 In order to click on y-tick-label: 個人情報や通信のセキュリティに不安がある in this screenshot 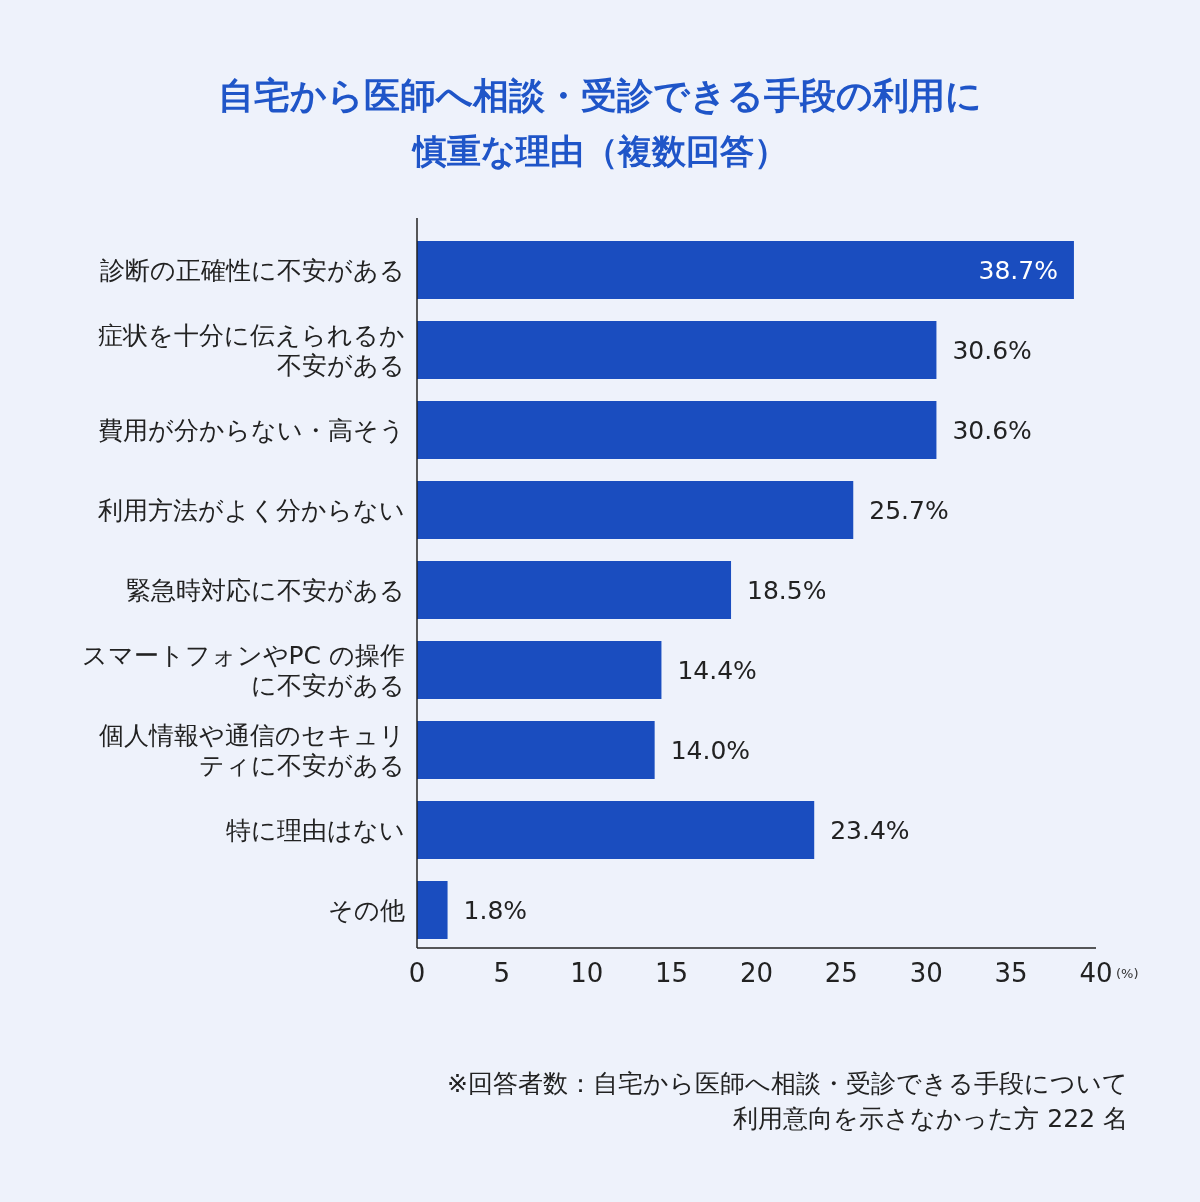, I will do `click(252, 750)`.